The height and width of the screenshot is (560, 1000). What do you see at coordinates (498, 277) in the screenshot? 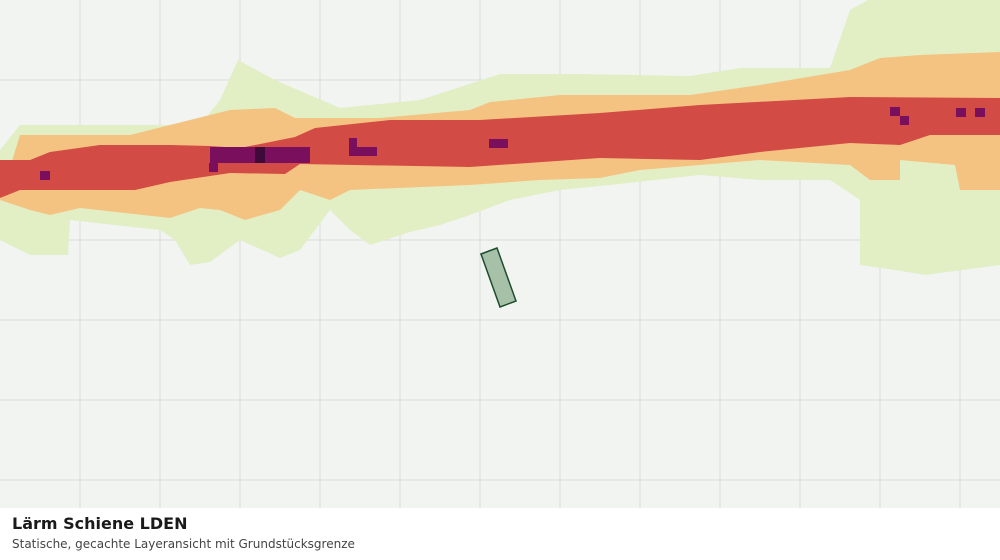
I see `parcel-boundary` at bounding box center [498, 277].